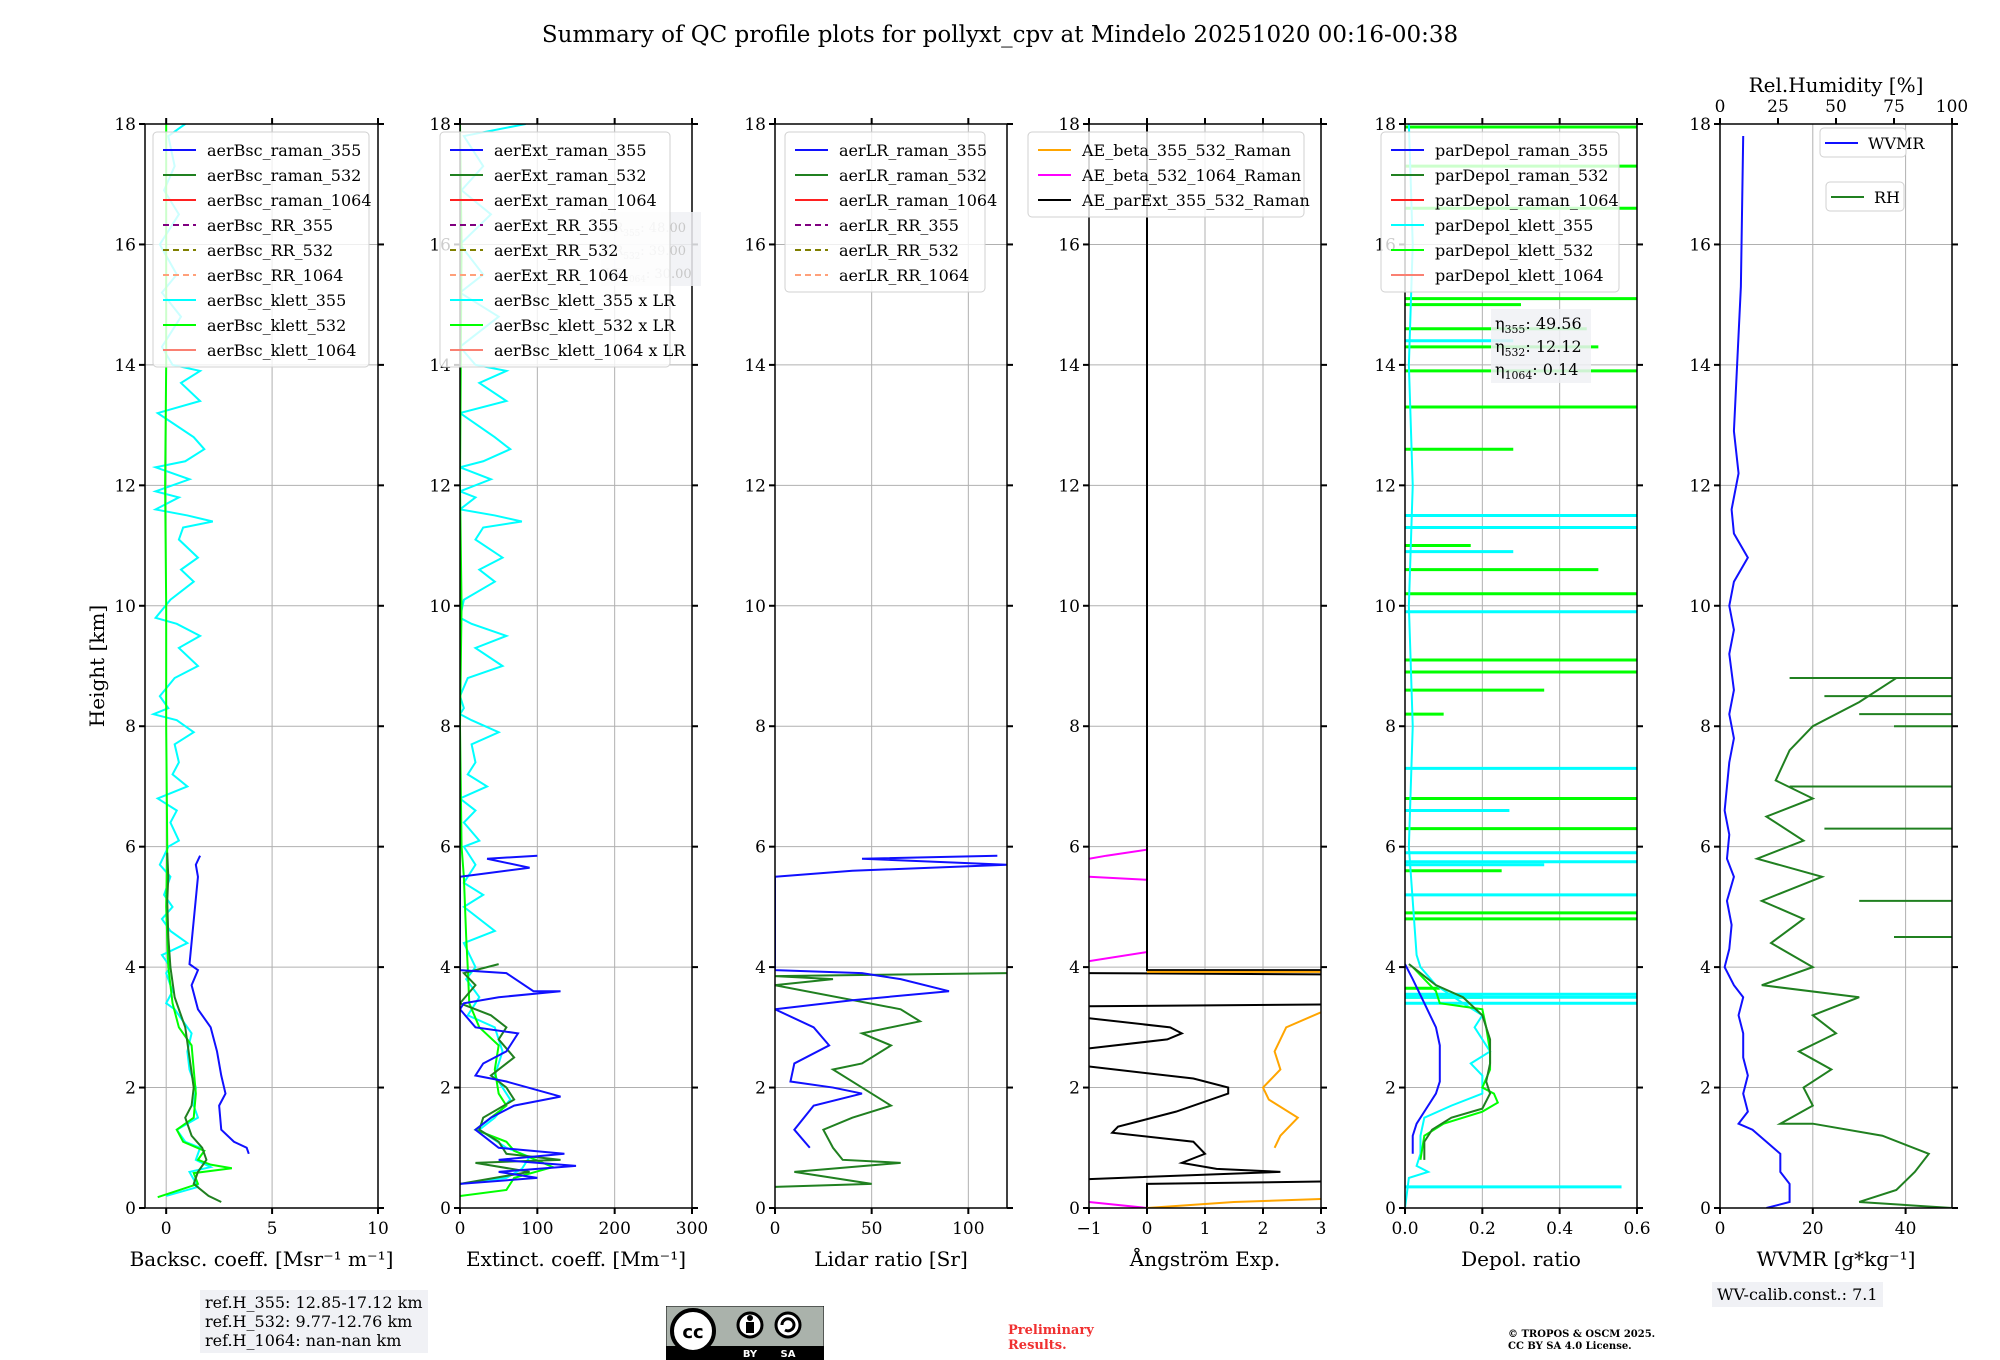 This screenshot has height=1360, width=2000. Describe the element at coordinates (692, 1229) in the screenshot. I see `x-tick-label: 300` at that location.